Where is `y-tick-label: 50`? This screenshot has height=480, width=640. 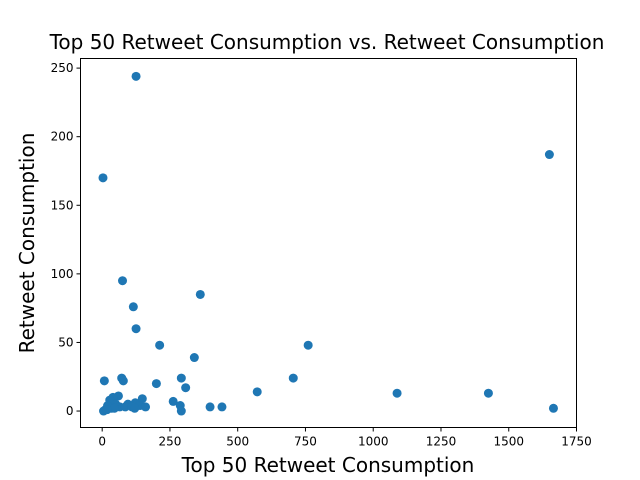 y-tick-label: 50 is located at coordinates (65, 342).